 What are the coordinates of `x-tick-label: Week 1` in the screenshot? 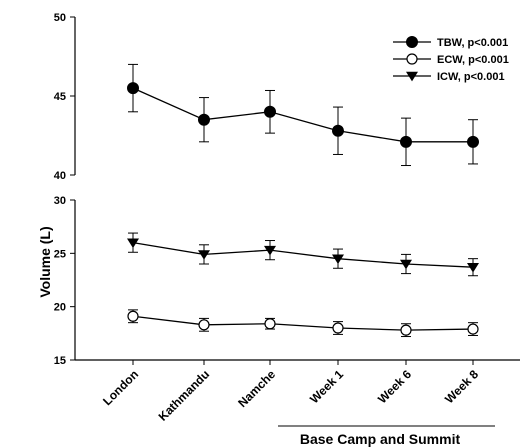 It's located at (326, 386).